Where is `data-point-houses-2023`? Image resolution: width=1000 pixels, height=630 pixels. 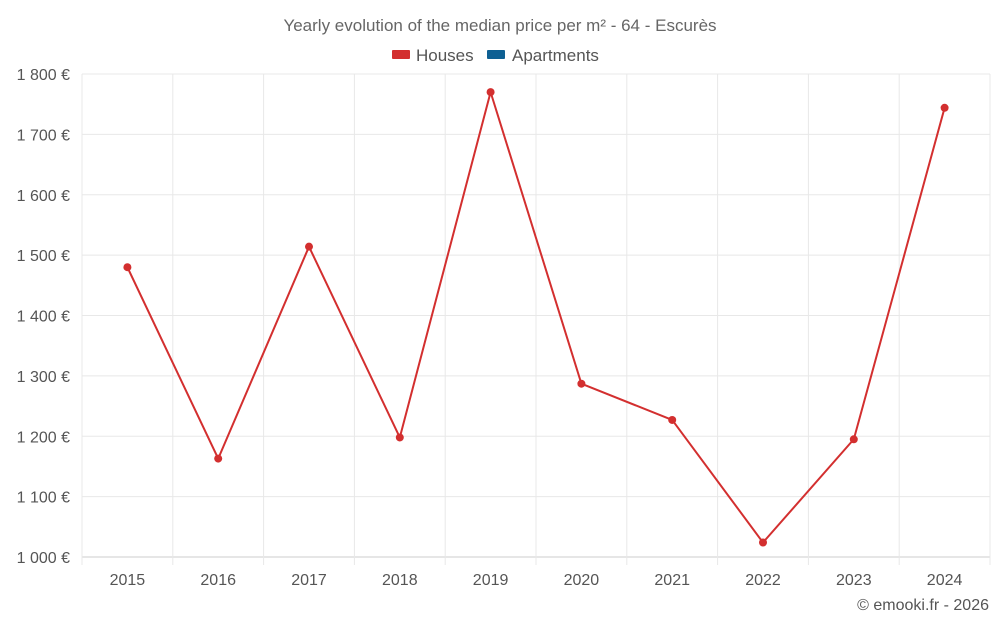 data-point-houses-2023 is located at coordinates (853, 439).